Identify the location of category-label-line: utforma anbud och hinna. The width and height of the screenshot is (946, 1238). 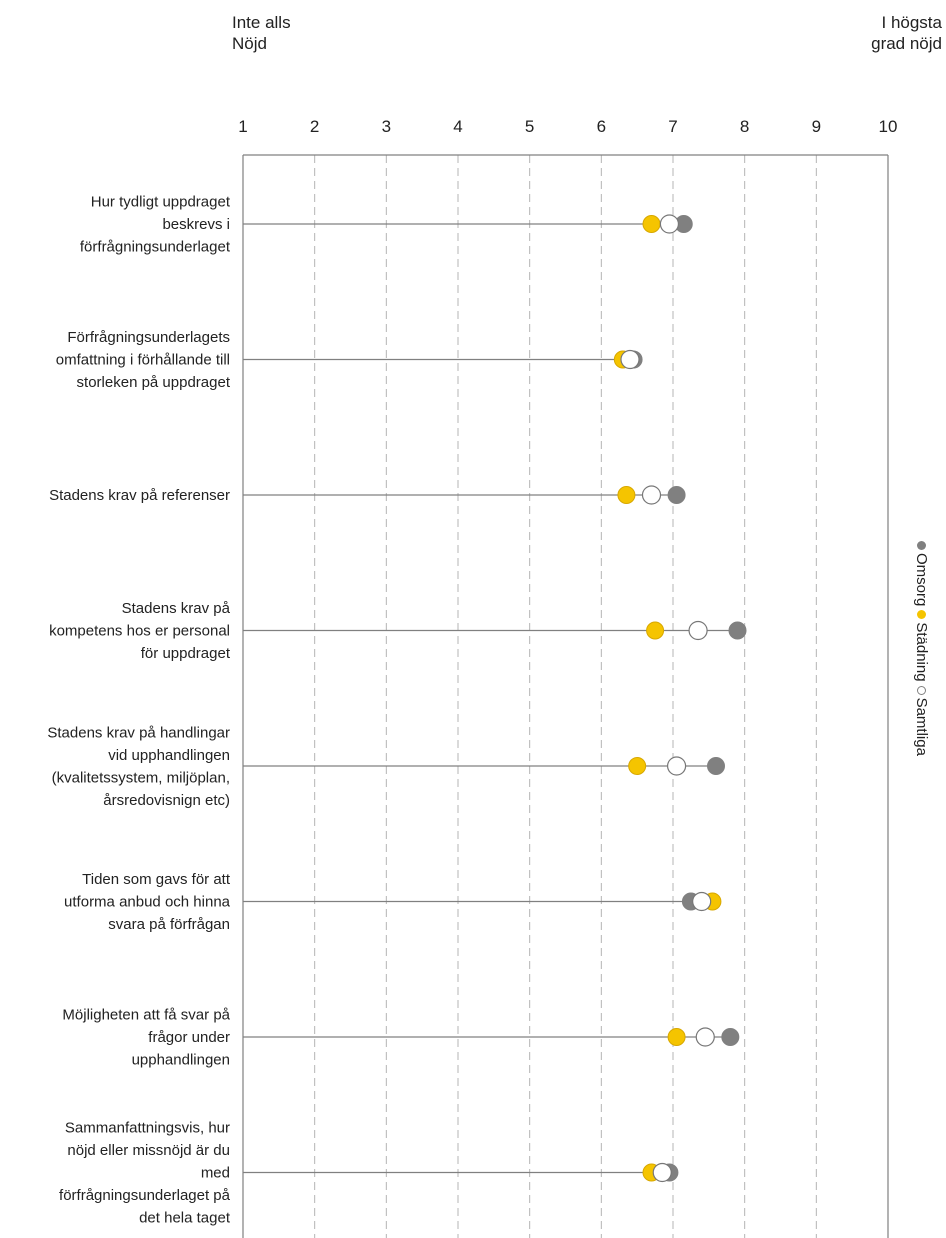
(147, 902).